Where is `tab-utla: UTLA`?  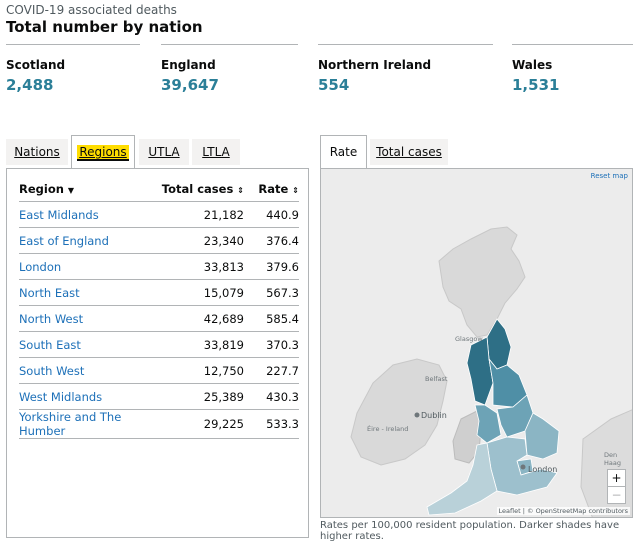
tab-utla: UTLA is located at coordinates (164, 152).